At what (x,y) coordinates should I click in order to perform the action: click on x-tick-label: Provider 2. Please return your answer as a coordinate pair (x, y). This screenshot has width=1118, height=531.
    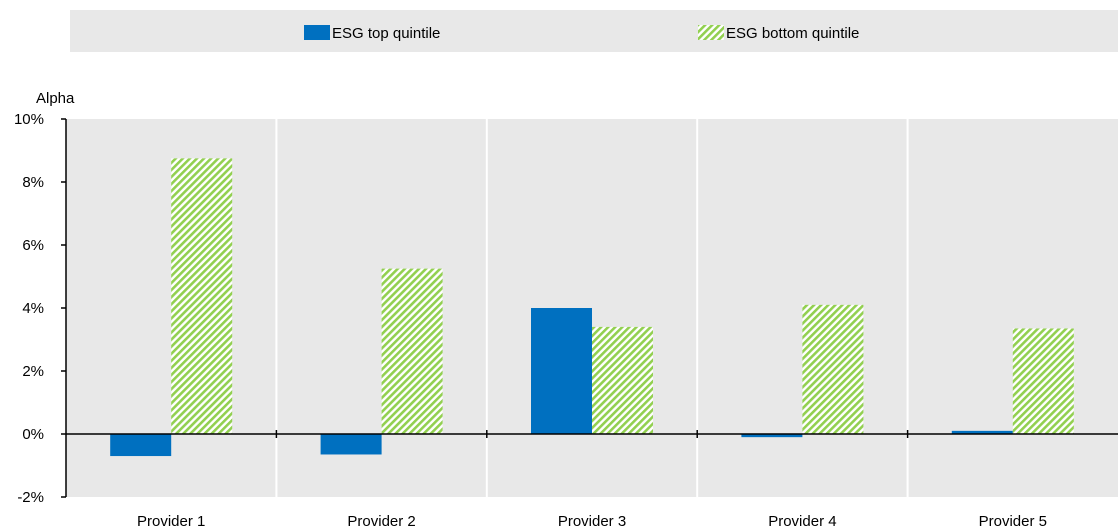
    Looking at the image, I should click on (381, 521).